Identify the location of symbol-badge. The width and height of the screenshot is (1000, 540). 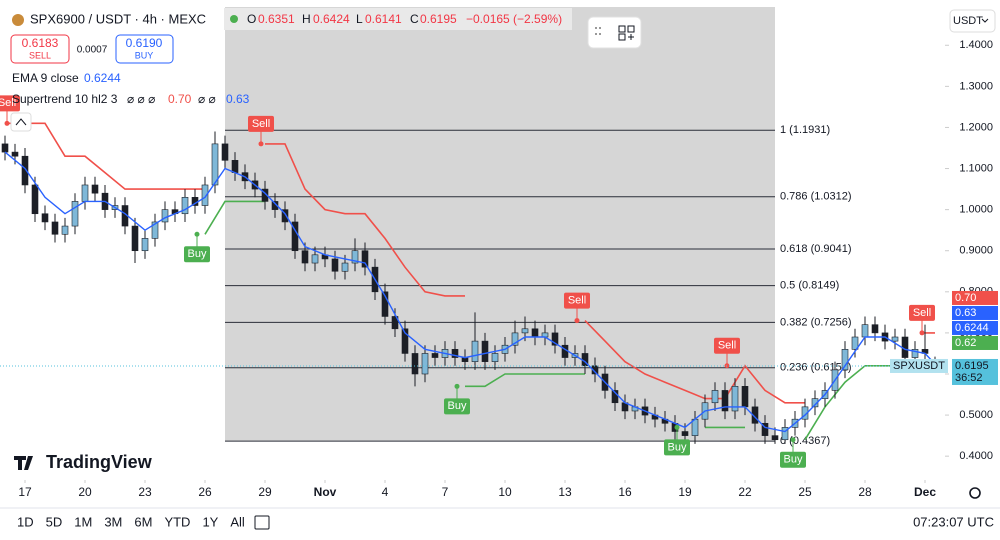
(919, 365).